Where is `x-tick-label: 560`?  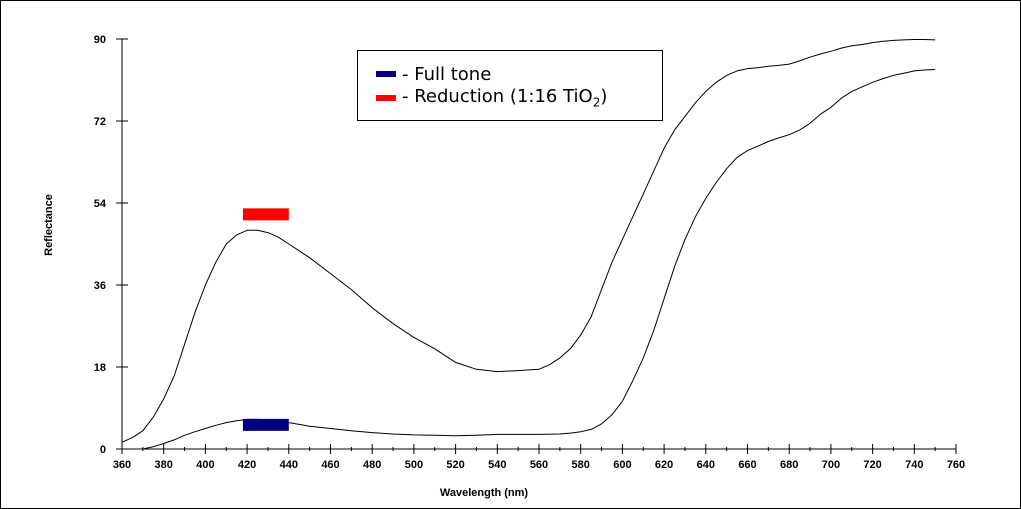 x-tick-label: 560 is located at coordinates (539, 465).